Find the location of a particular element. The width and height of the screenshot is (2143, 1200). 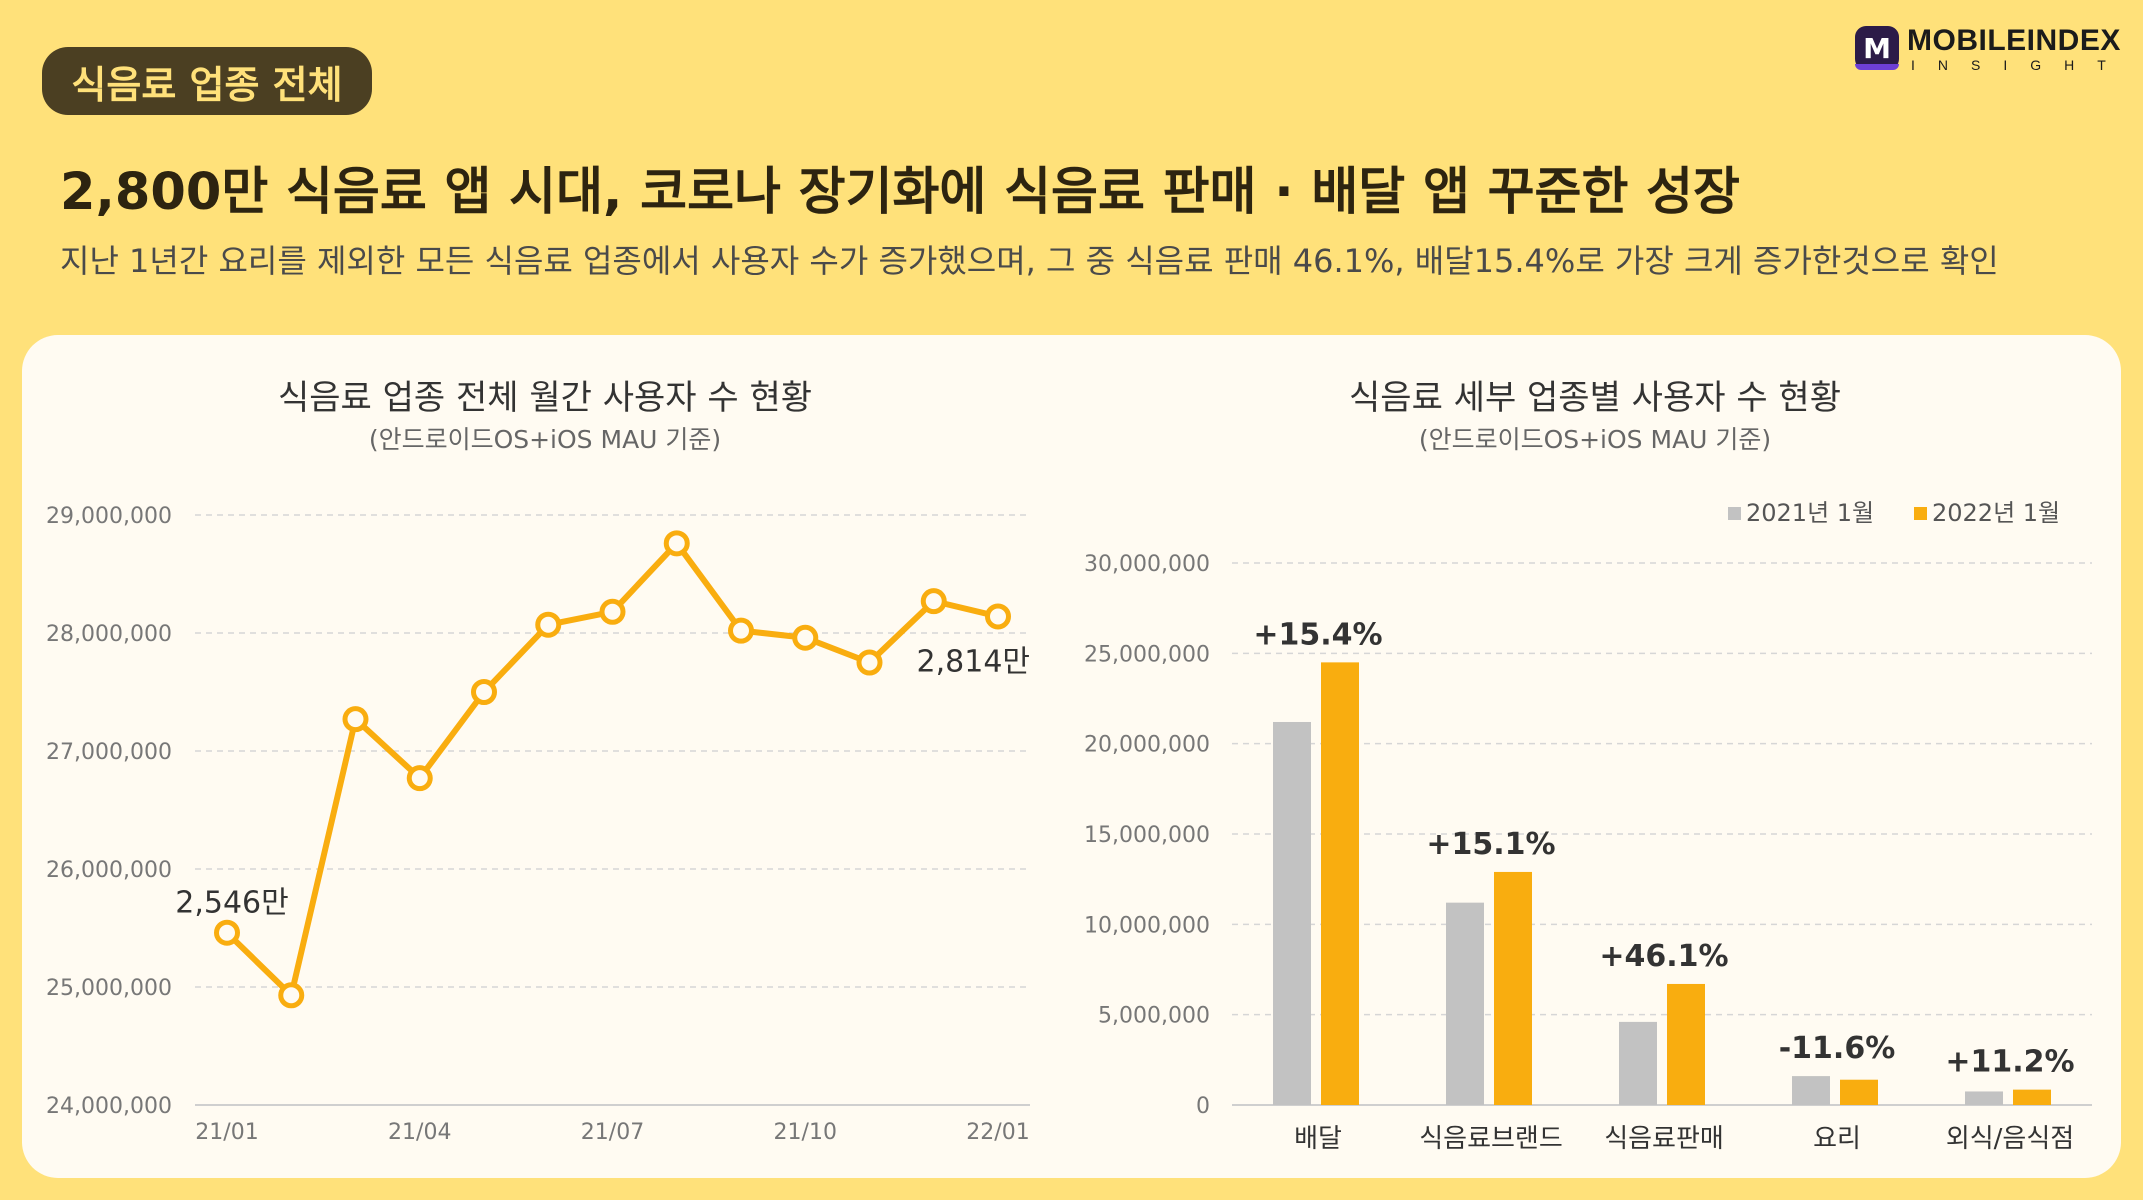

mobileindex-logo-icon: M is located at coordinates (1877, 48).